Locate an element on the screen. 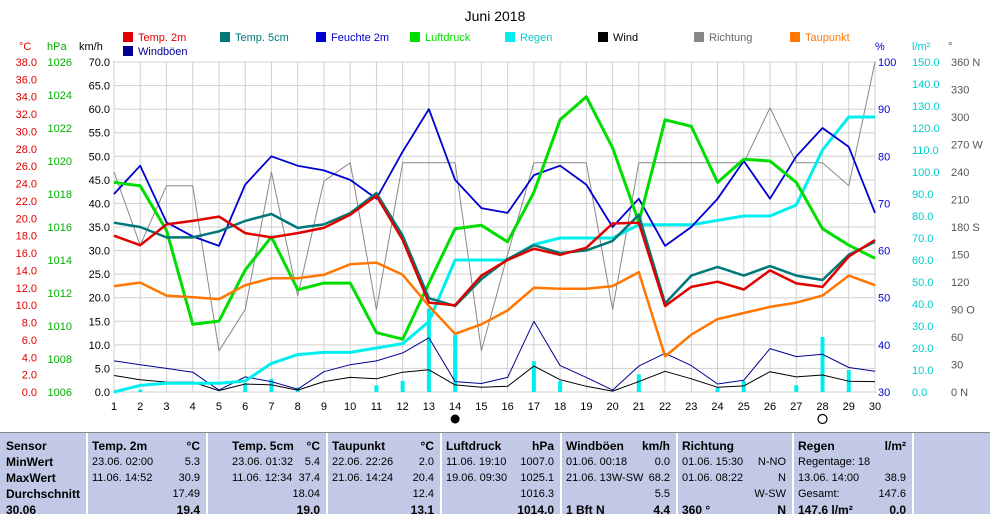 The width and height of the screenshot is (990, 518). stats-cell-value: 1007.0 is located at coordinates (537, 462).